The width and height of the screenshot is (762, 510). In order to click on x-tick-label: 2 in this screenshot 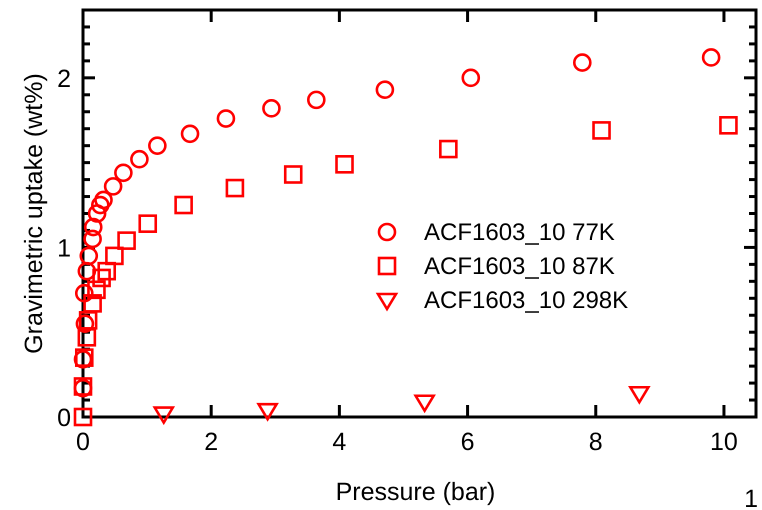, I will do `click(211, 442)`.